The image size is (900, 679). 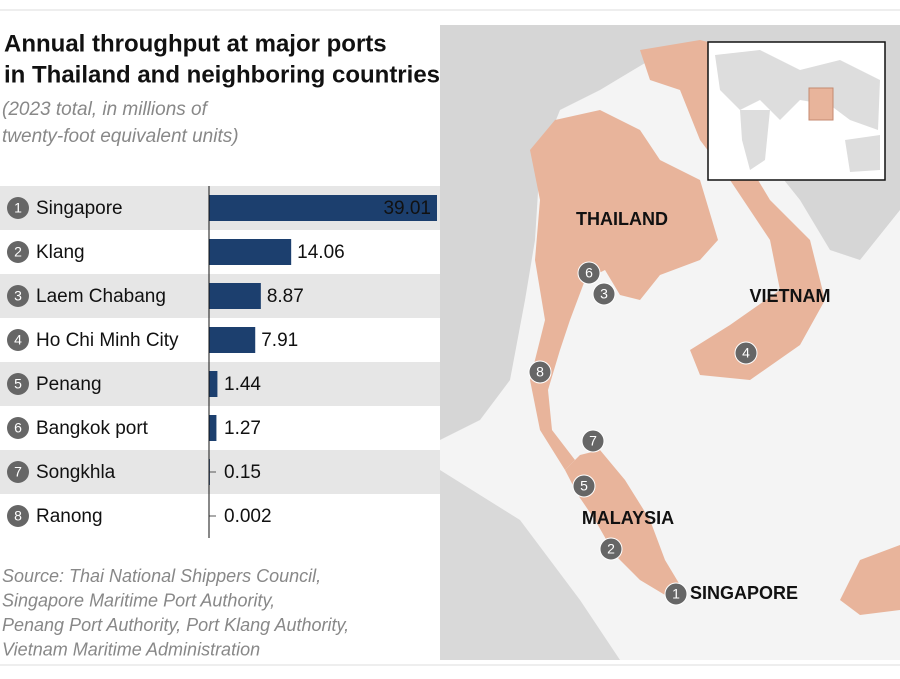 What do you see at coordinates (589, 273) in the screenshot?
I see `map-marker-rank: 6` at bounding box center [589, 273].